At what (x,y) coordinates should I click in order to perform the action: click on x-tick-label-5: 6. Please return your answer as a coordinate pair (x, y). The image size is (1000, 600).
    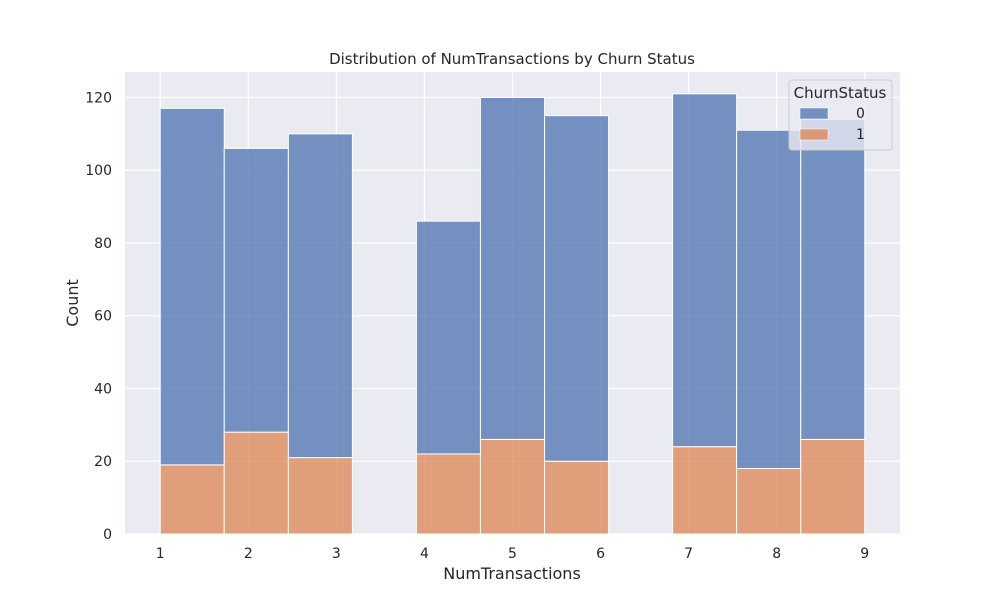
    Looking at the image, I should click on (600, 554).